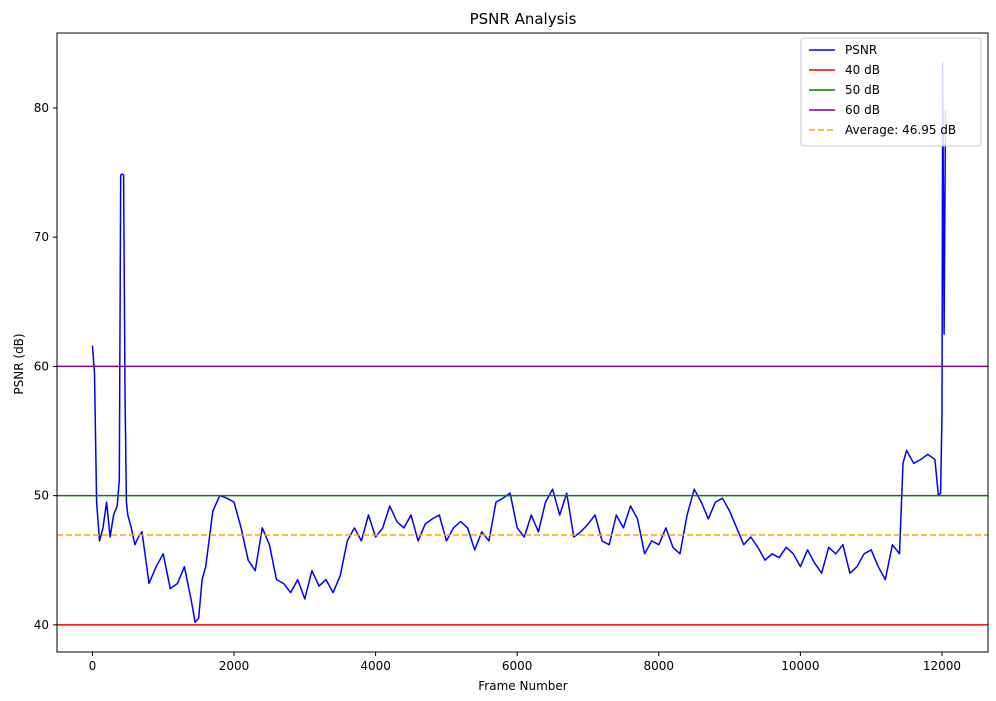 Image resolution: width=996 pixels, height=701 pixels. I want to click on x-tick-label: 2000, so click(234, 666).